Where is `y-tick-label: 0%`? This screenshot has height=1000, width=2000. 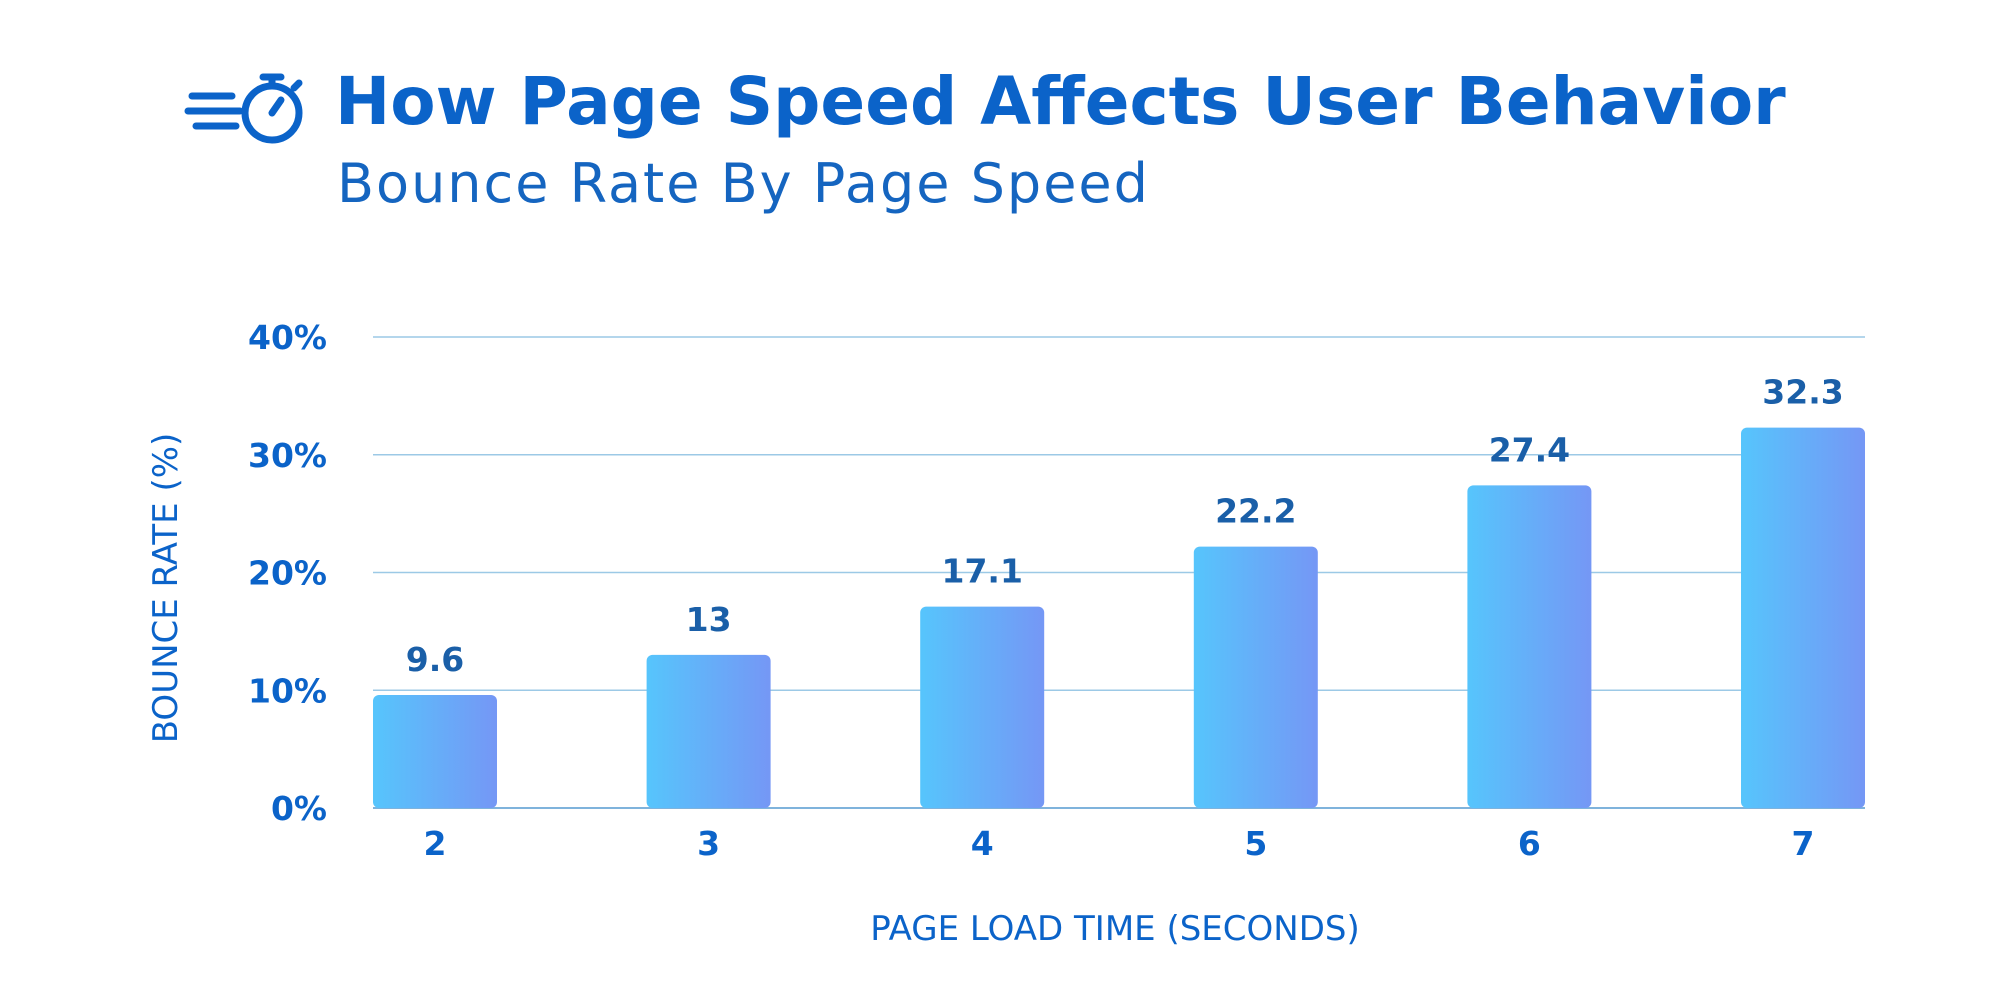 y-tick-label: 0% is located at coordinates (299, 808).